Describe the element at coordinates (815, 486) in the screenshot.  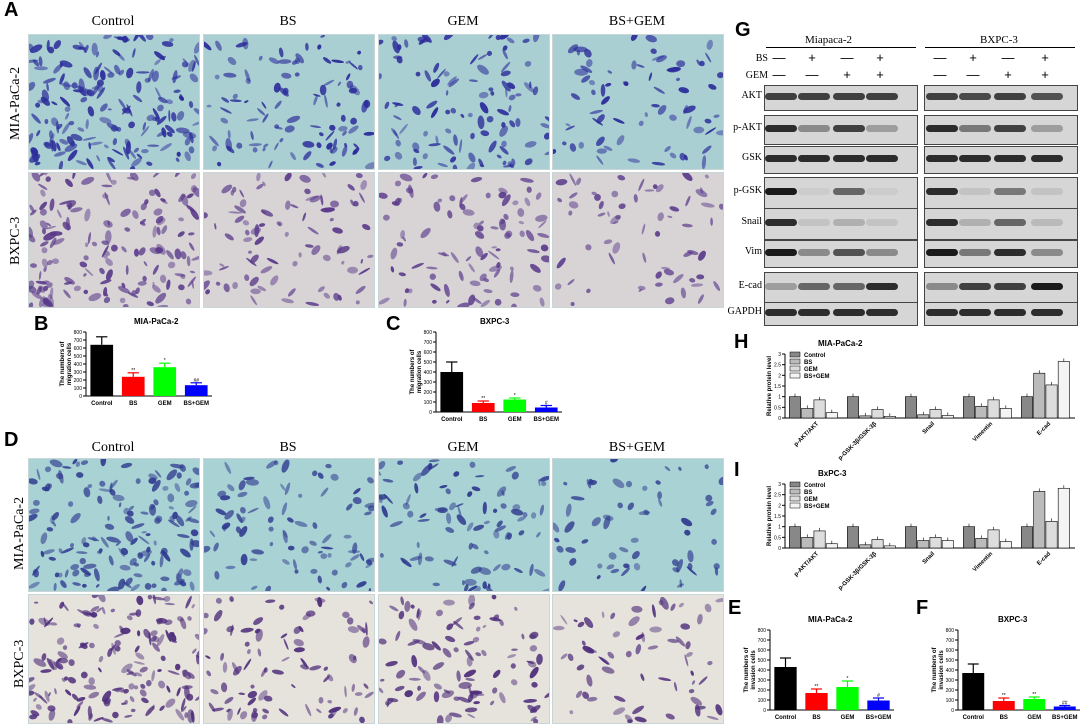
I see `legend-label: Control` at that location.